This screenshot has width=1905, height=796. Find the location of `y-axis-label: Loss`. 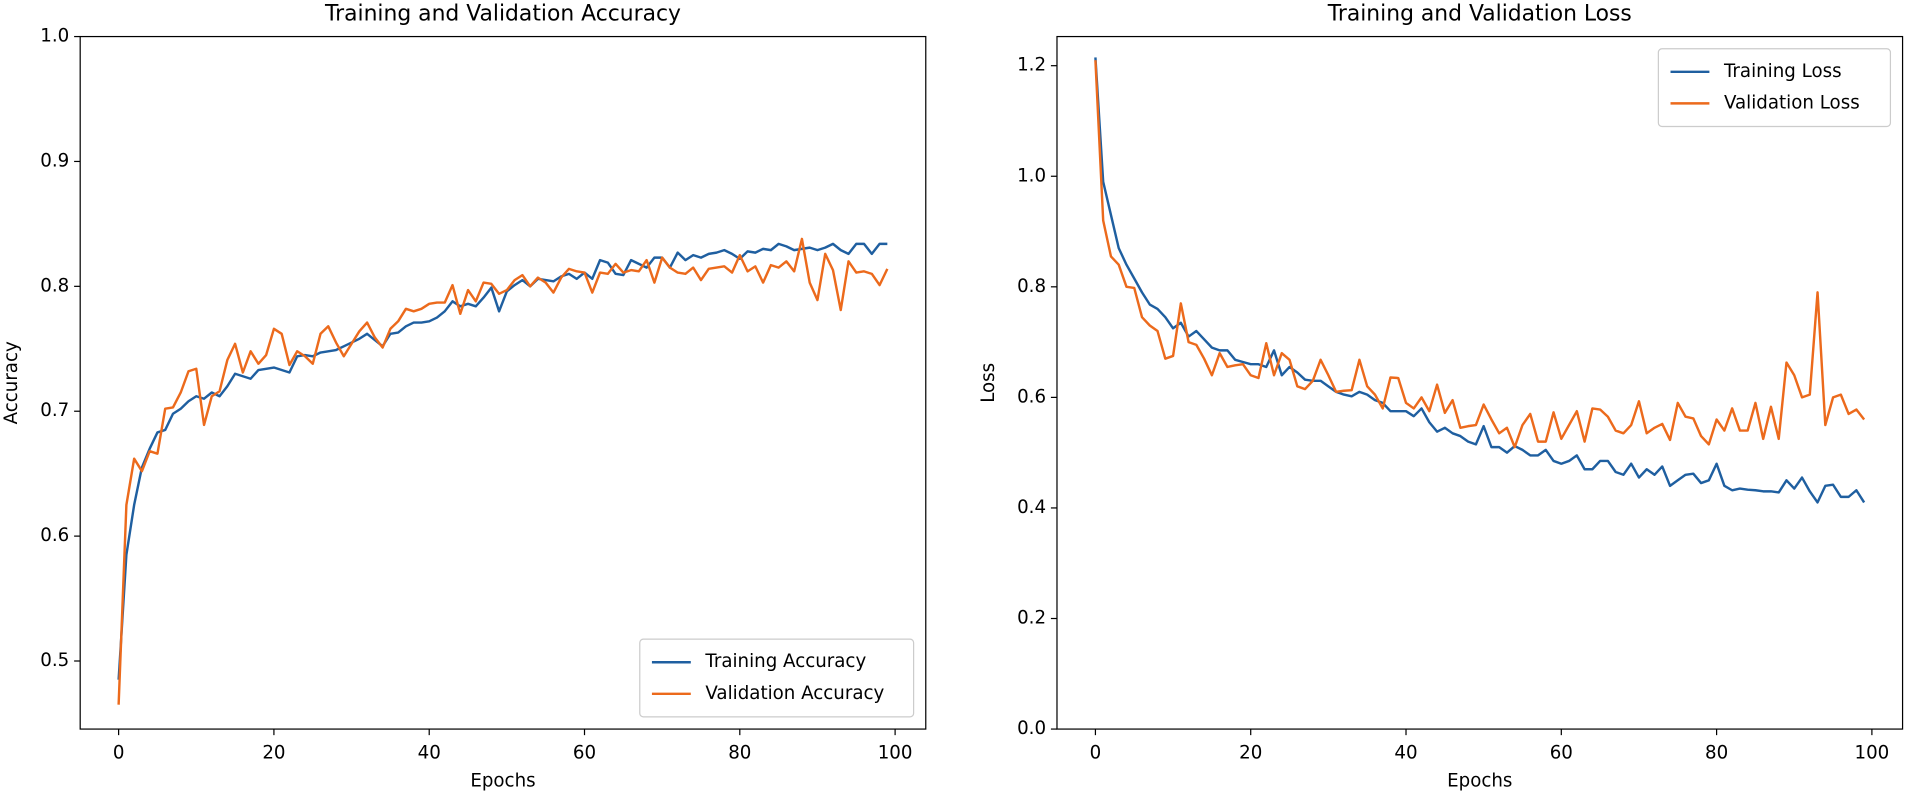

y-axis-label: Loss is located at coordinates (988, 383).